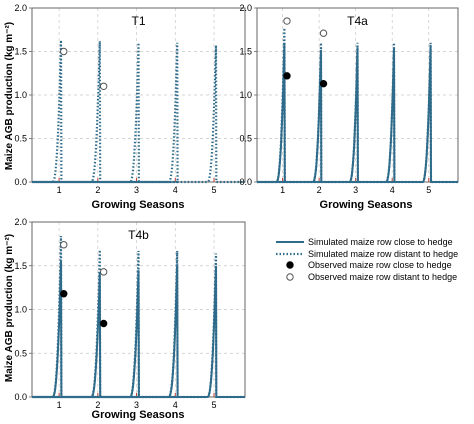 This screenshot has height=424, width=474. I want to click on panel-title: T4a, so click(357, 21).